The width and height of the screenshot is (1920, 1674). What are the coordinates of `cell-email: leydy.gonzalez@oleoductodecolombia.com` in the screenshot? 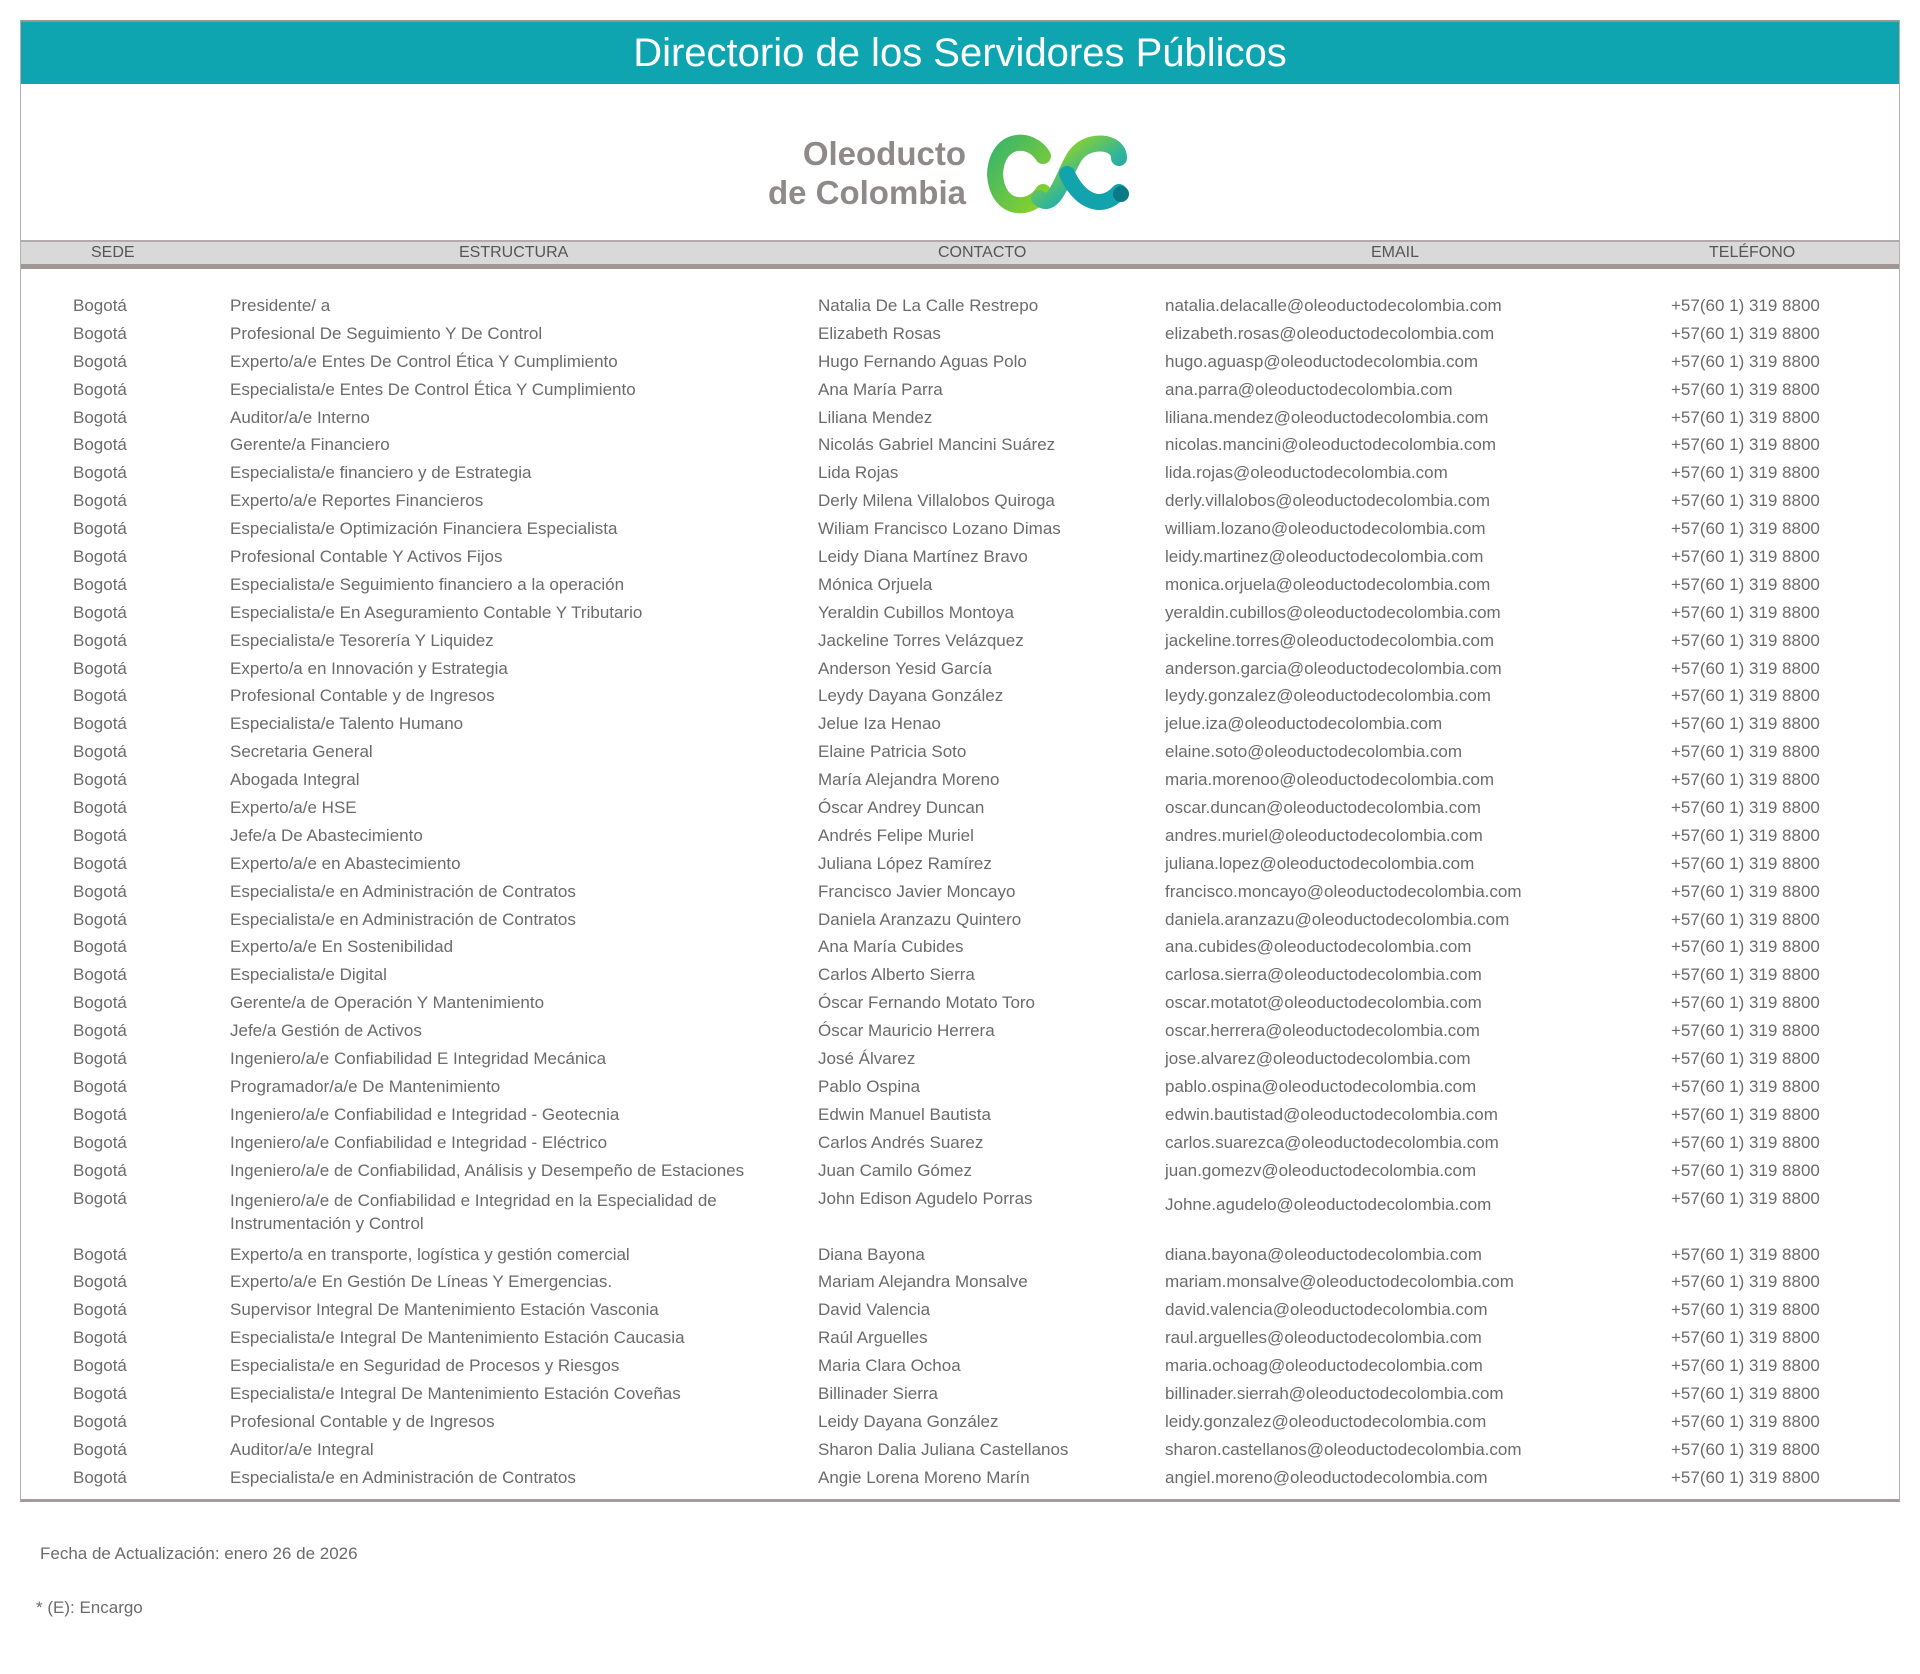 It's located at (1328, 696).